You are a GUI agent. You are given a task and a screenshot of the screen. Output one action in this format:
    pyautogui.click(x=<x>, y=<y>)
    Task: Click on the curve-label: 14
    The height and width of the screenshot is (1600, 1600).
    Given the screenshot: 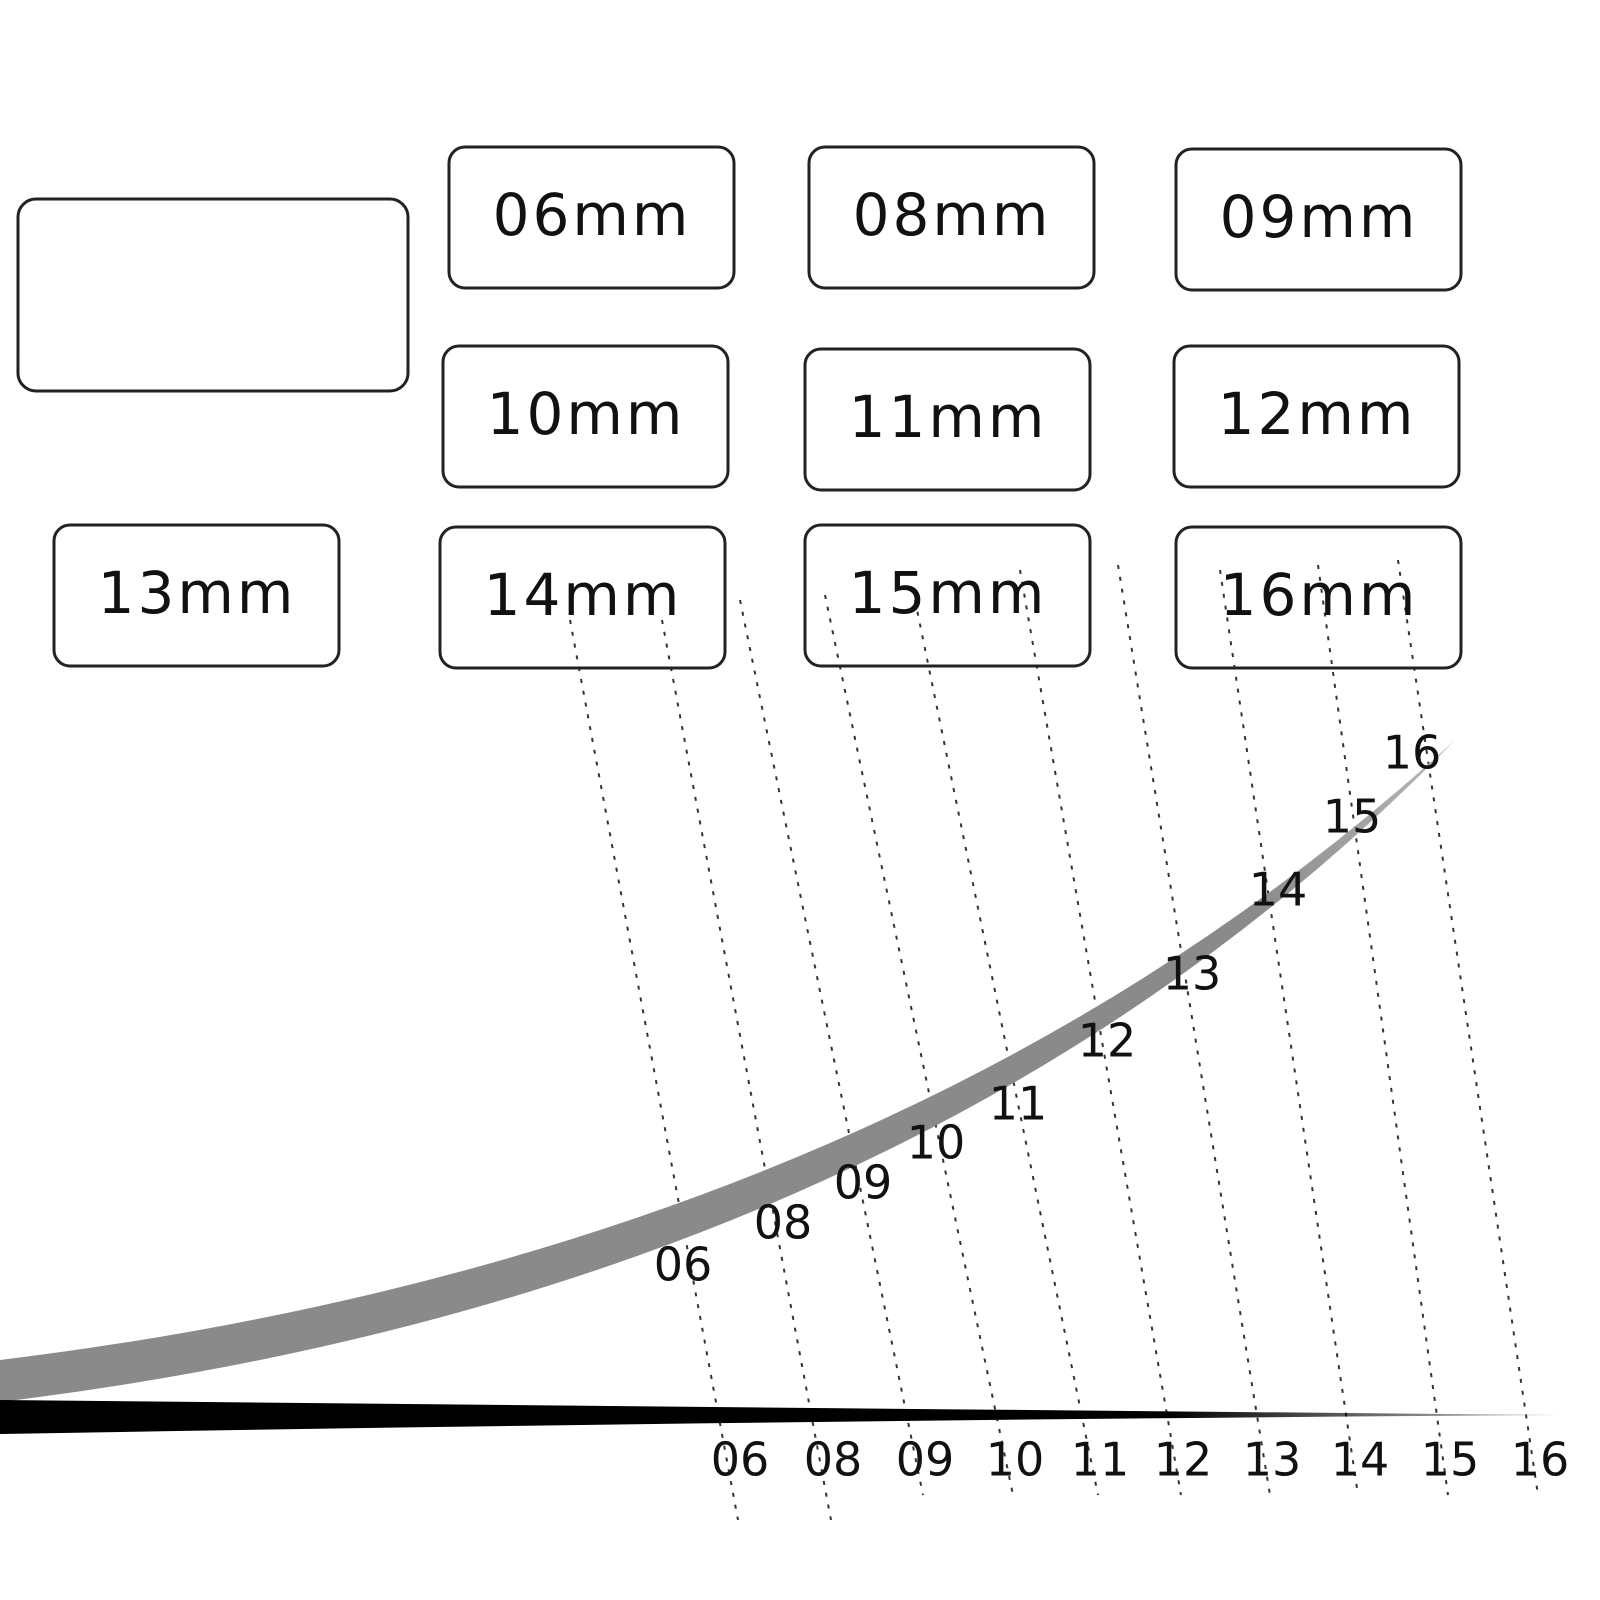 What is the action you would take?
    pyautogui.click(x=1278, y=890)
    